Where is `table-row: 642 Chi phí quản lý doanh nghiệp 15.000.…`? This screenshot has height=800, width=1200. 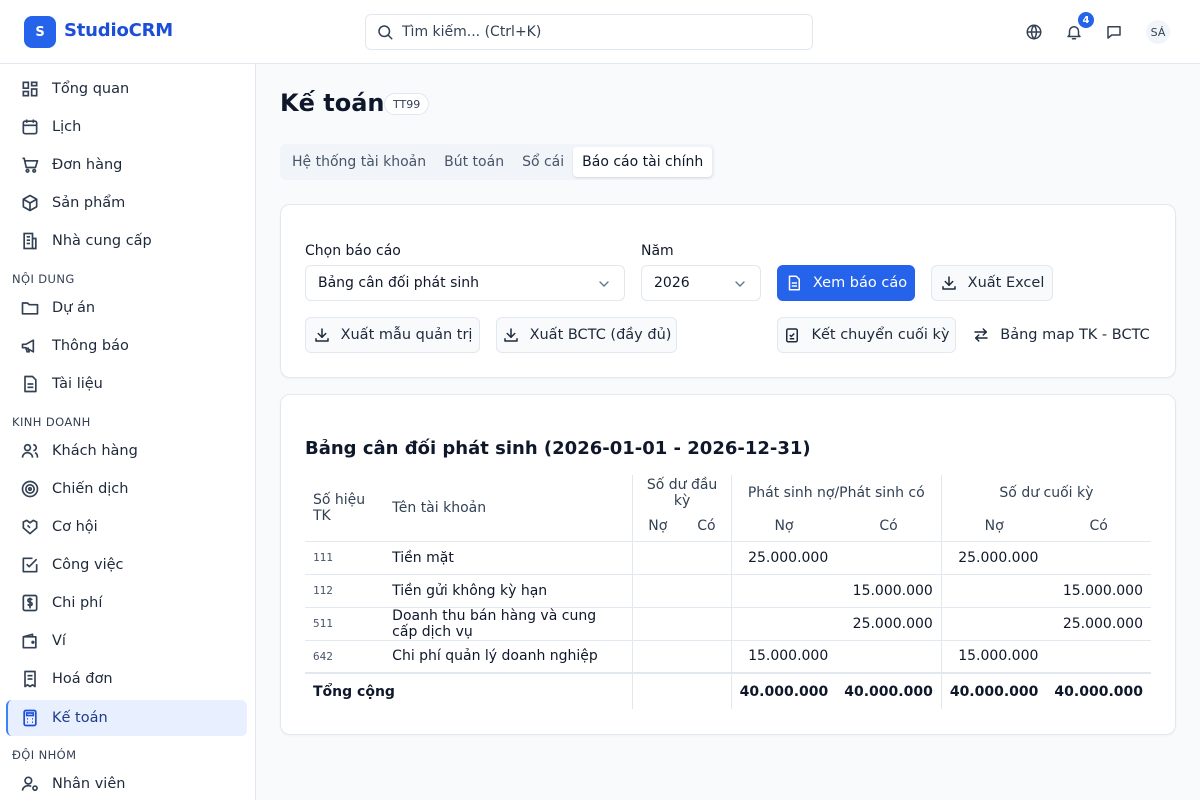 table-row: 642 Chi phí quản lý doanh nghiệp 15.000.… is located at coordinates (728, 656).